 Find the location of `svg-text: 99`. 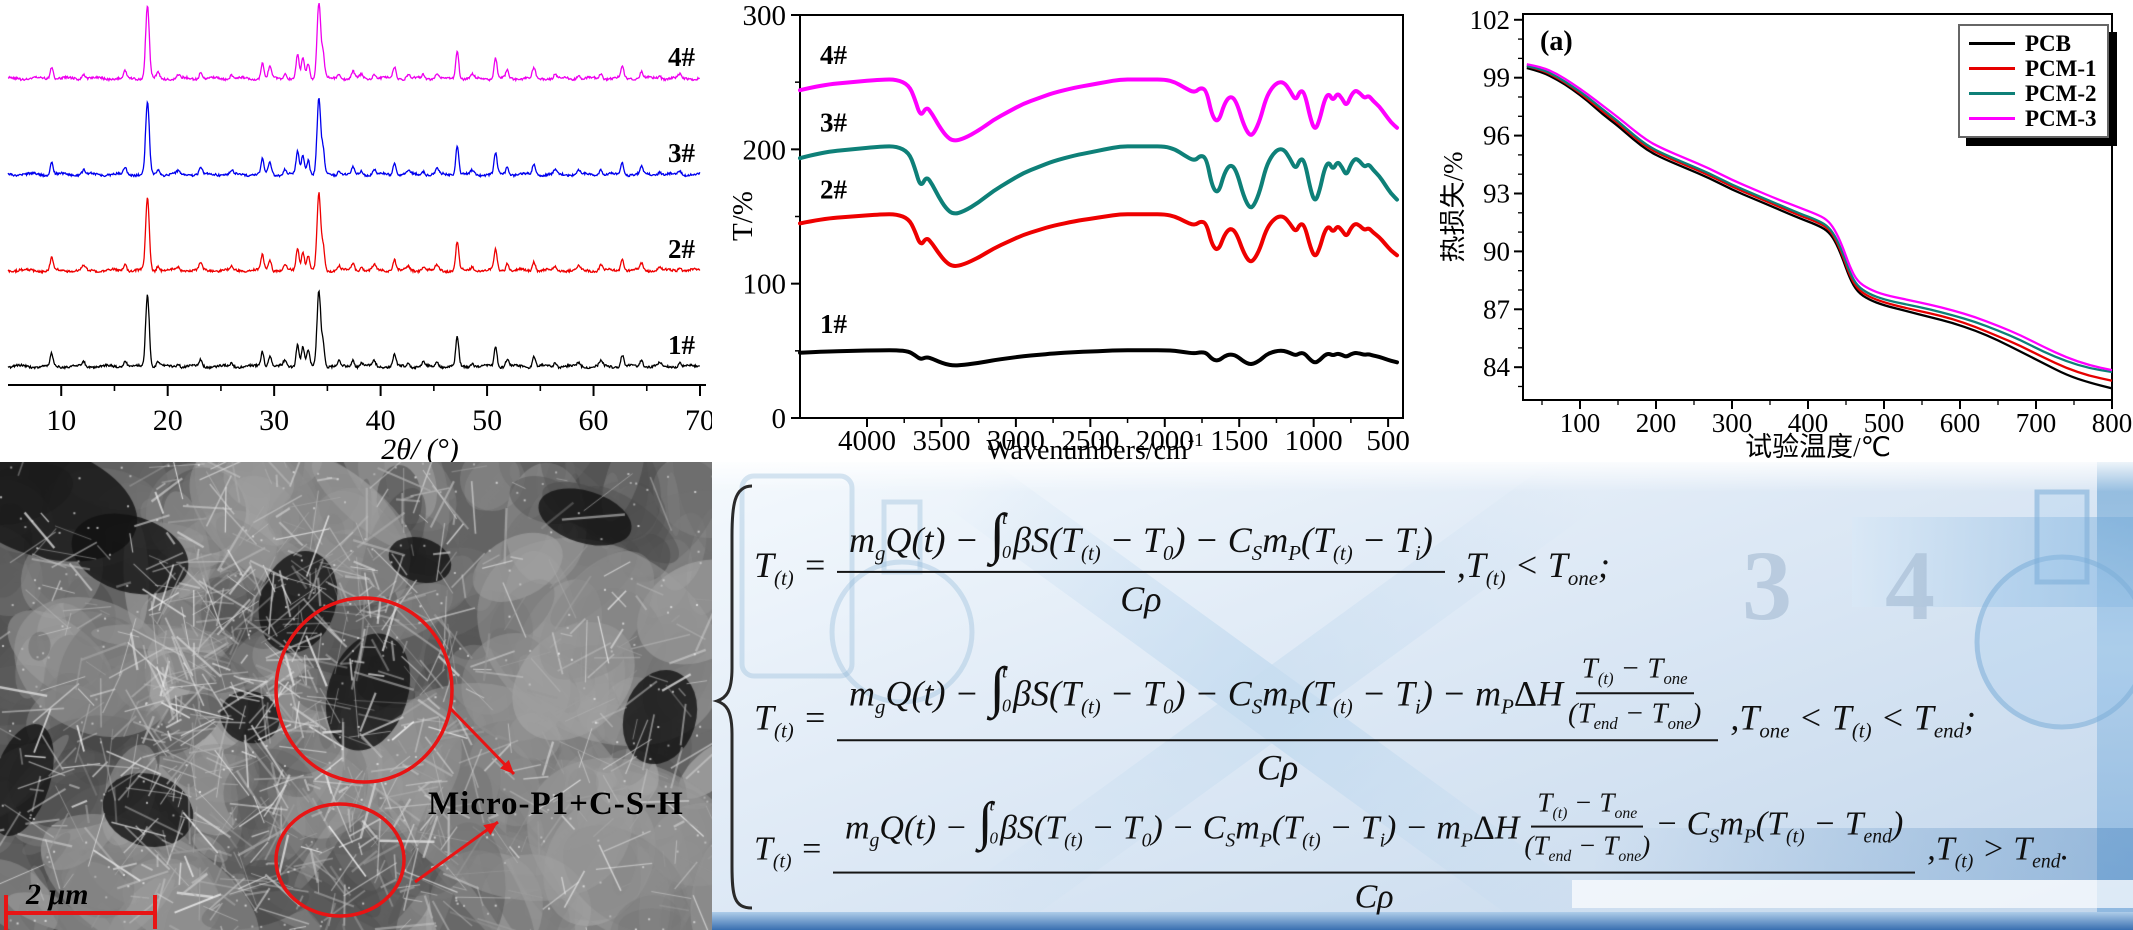

svg-text: 99 is located at coordinates (1496, 78).